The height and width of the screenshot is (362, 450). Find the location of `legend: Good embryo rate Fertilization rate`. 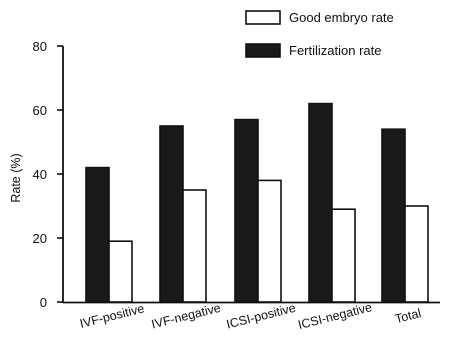

legend: Good embryo rate Fertilization rate is located at coordinates (319, 34).